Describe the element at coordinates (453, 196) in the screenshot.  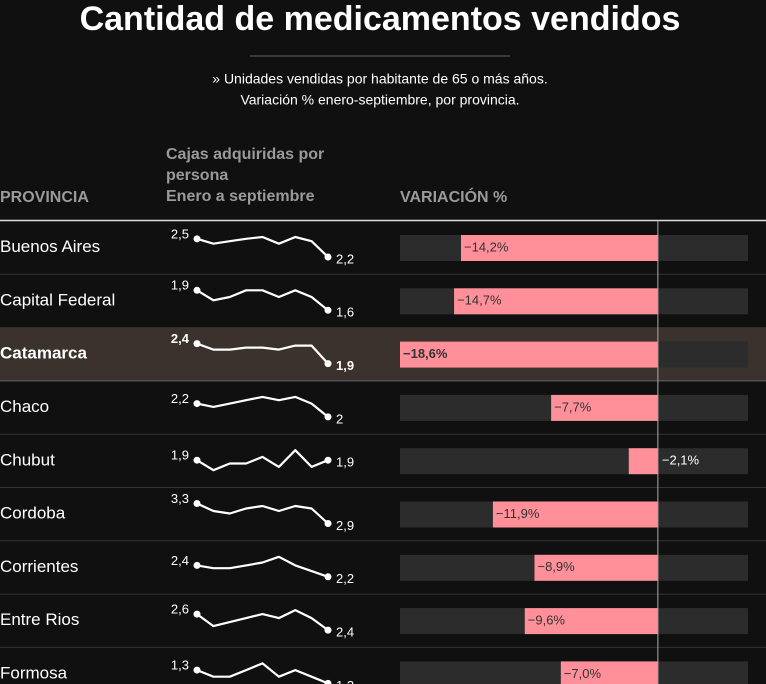
I see `column-header: VARIACIÓN %` at that location.